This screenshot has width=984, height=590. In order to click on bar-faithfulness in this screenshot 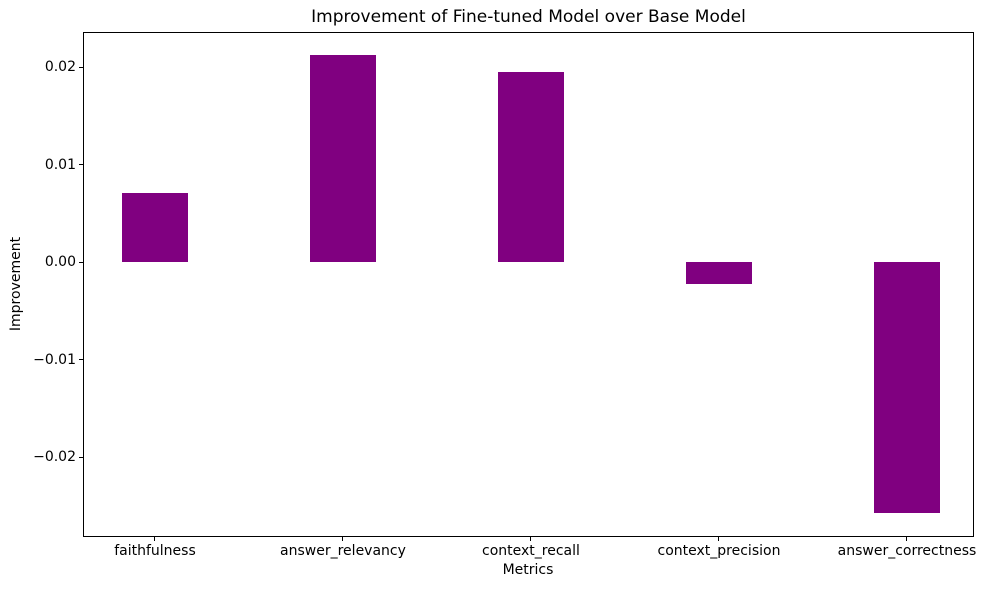, I will do `click(154, 227)`.